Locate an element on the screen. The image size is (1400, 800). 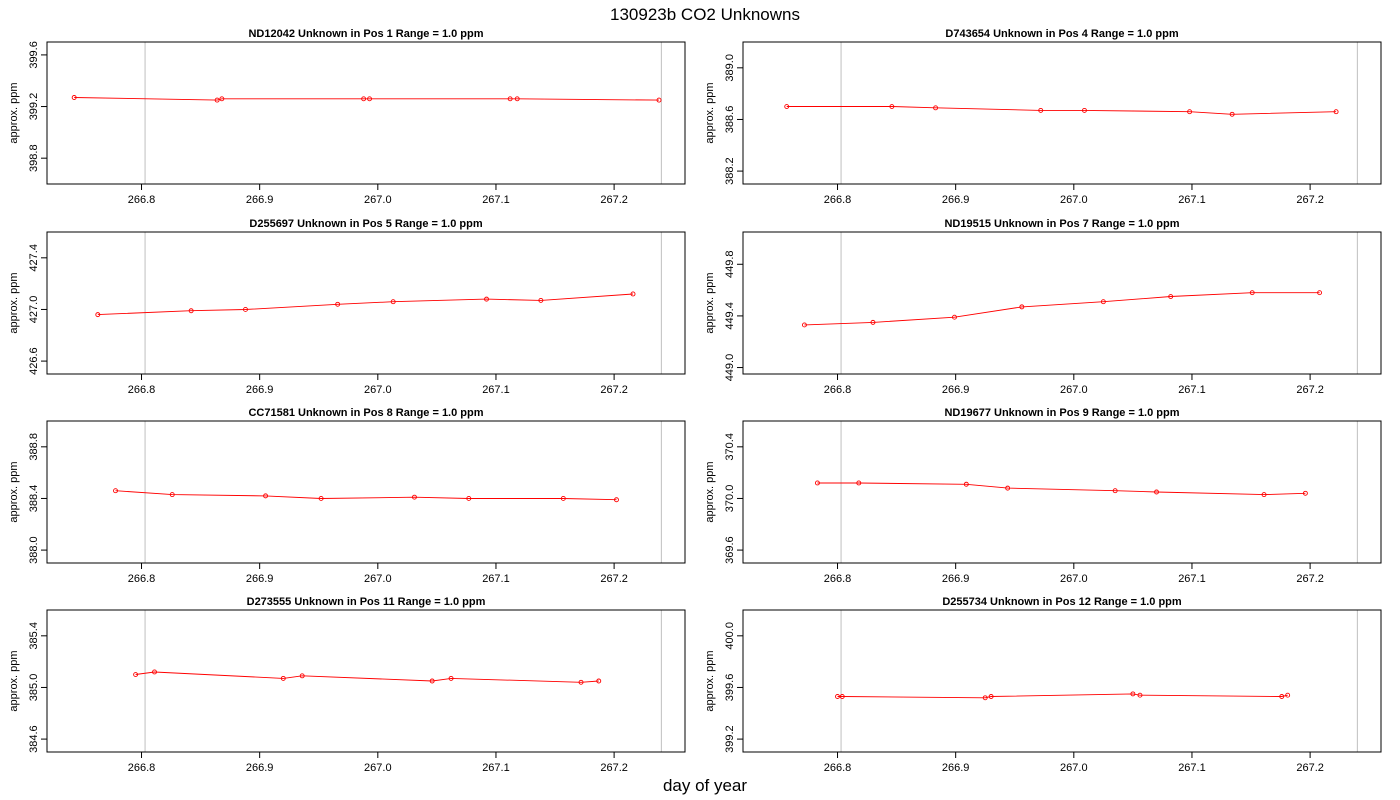
y-tick-label: 427.4 is located at coordinates (34, 258).